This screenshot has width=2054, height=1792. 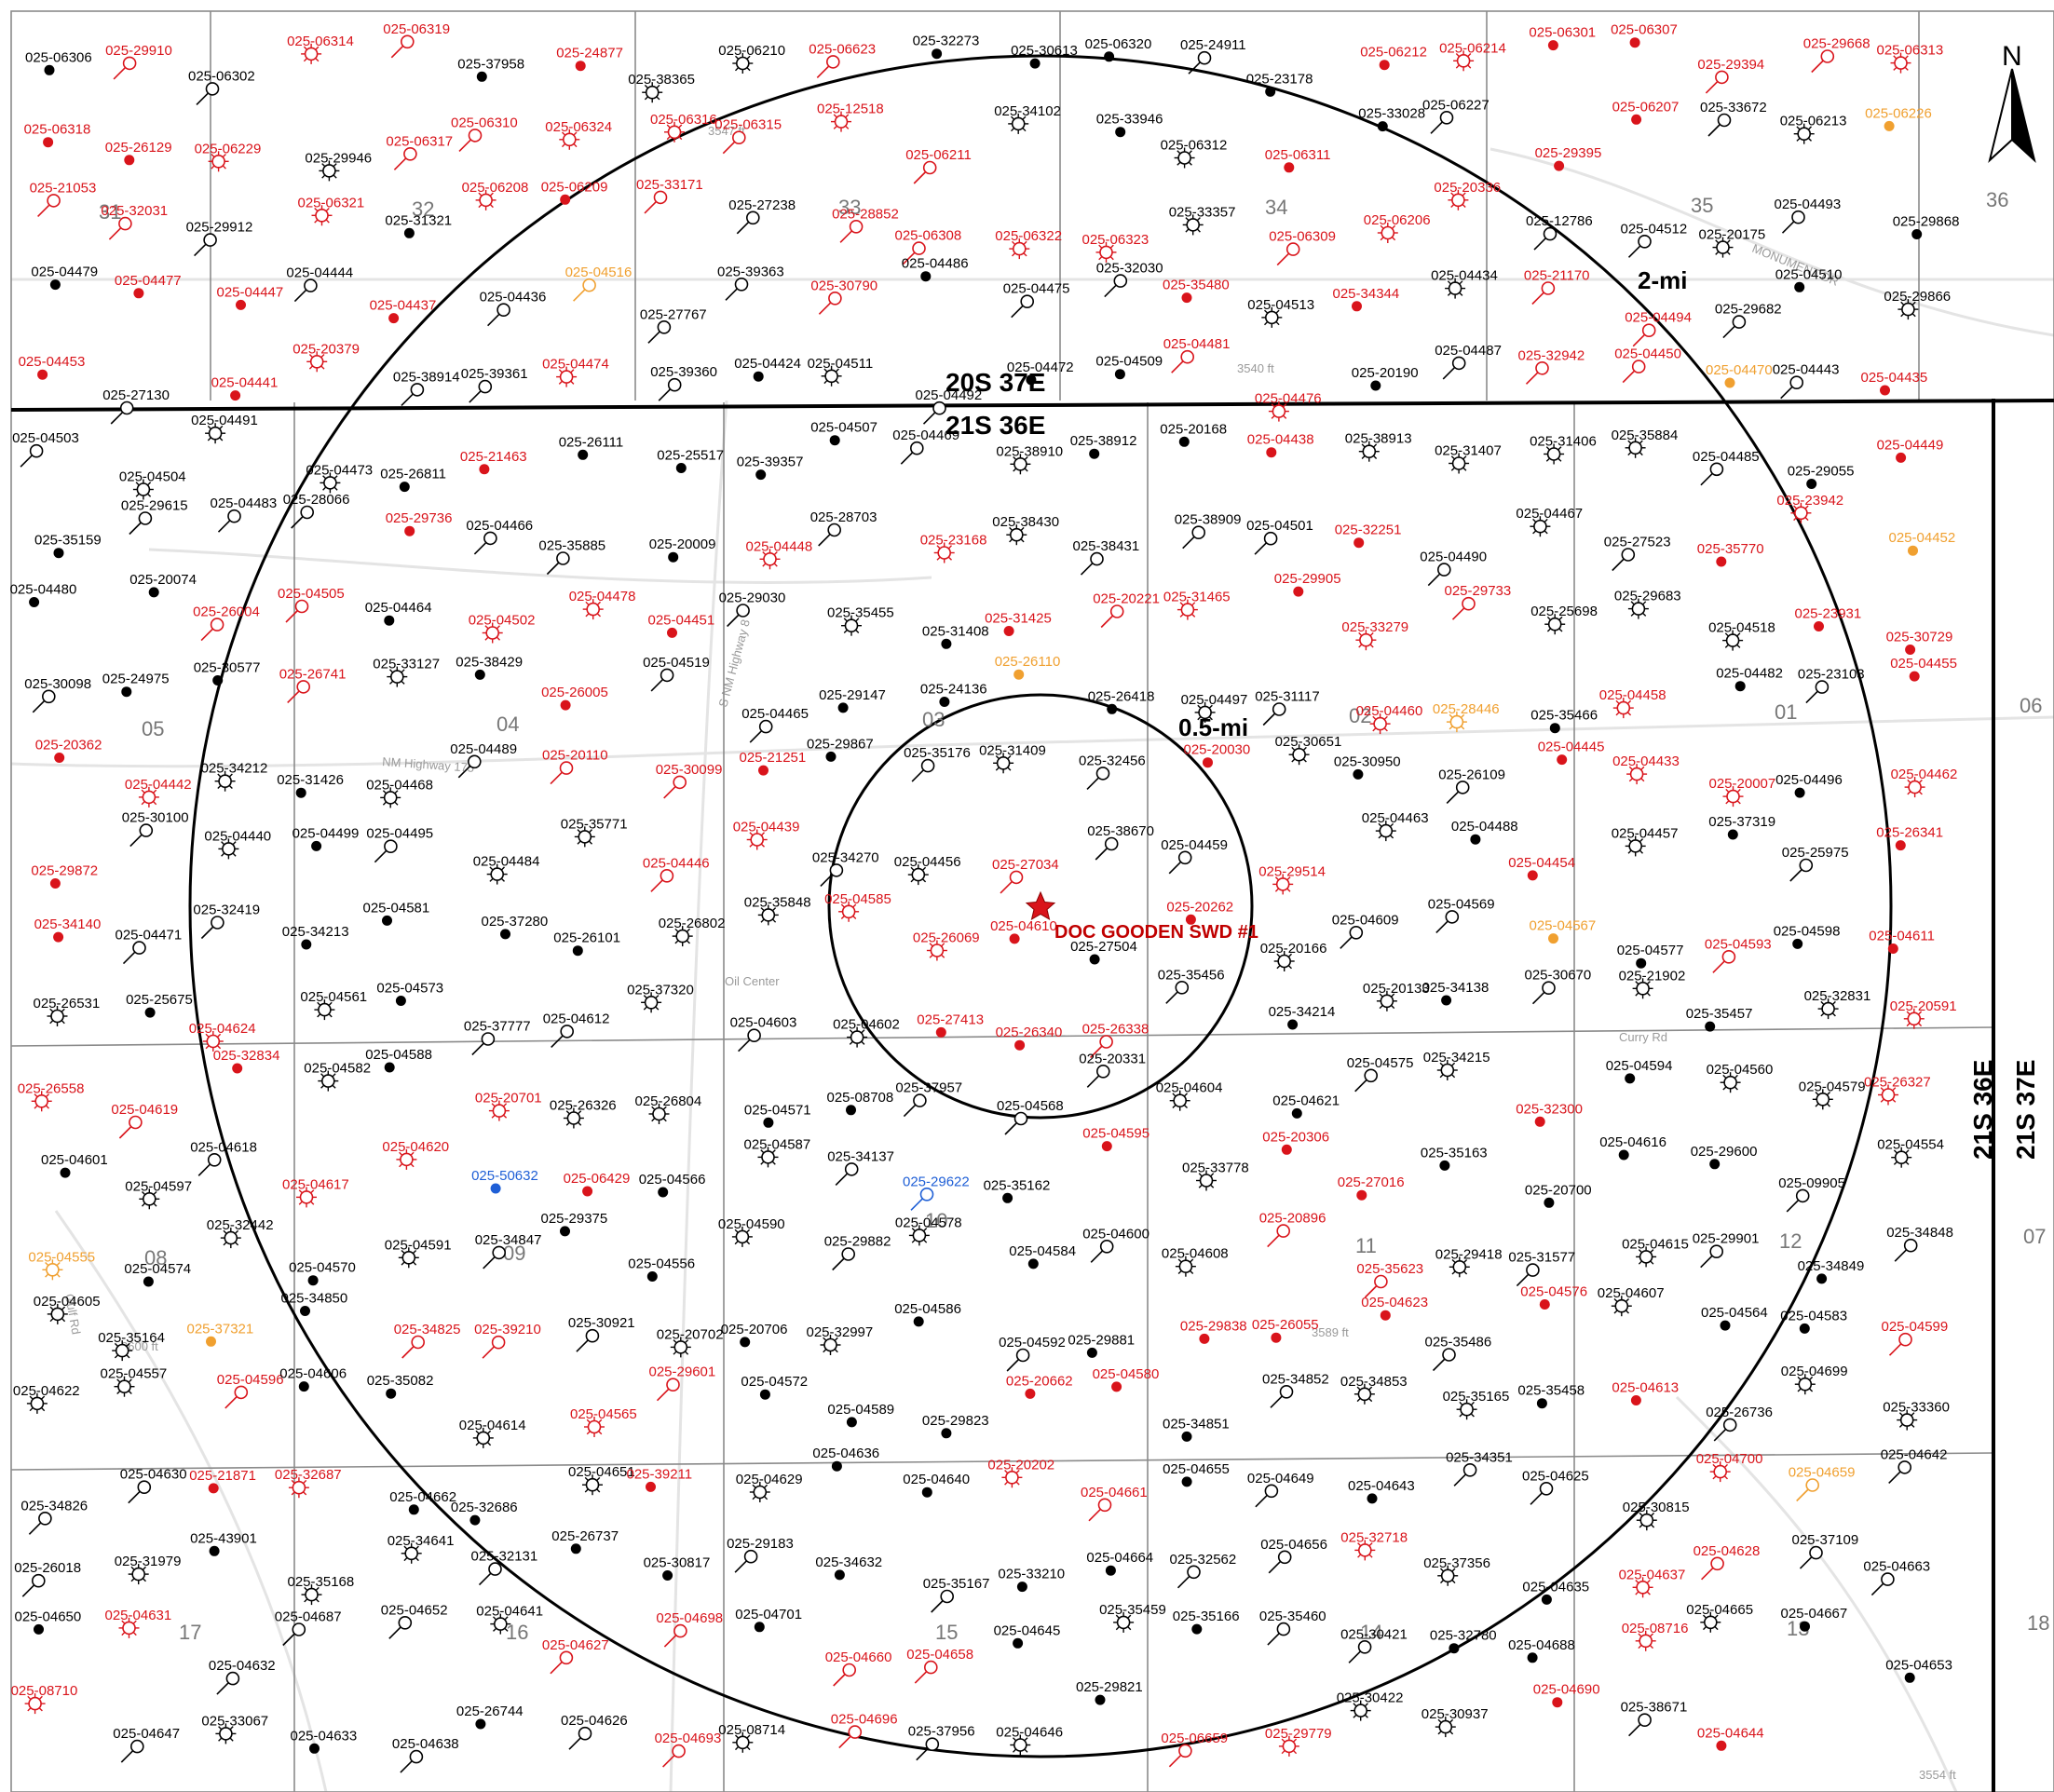 What do you see at coordinates (1750, 679) in the screenshot?
I see `well-marker: 025-04482` at bounding box center [1750, 679].